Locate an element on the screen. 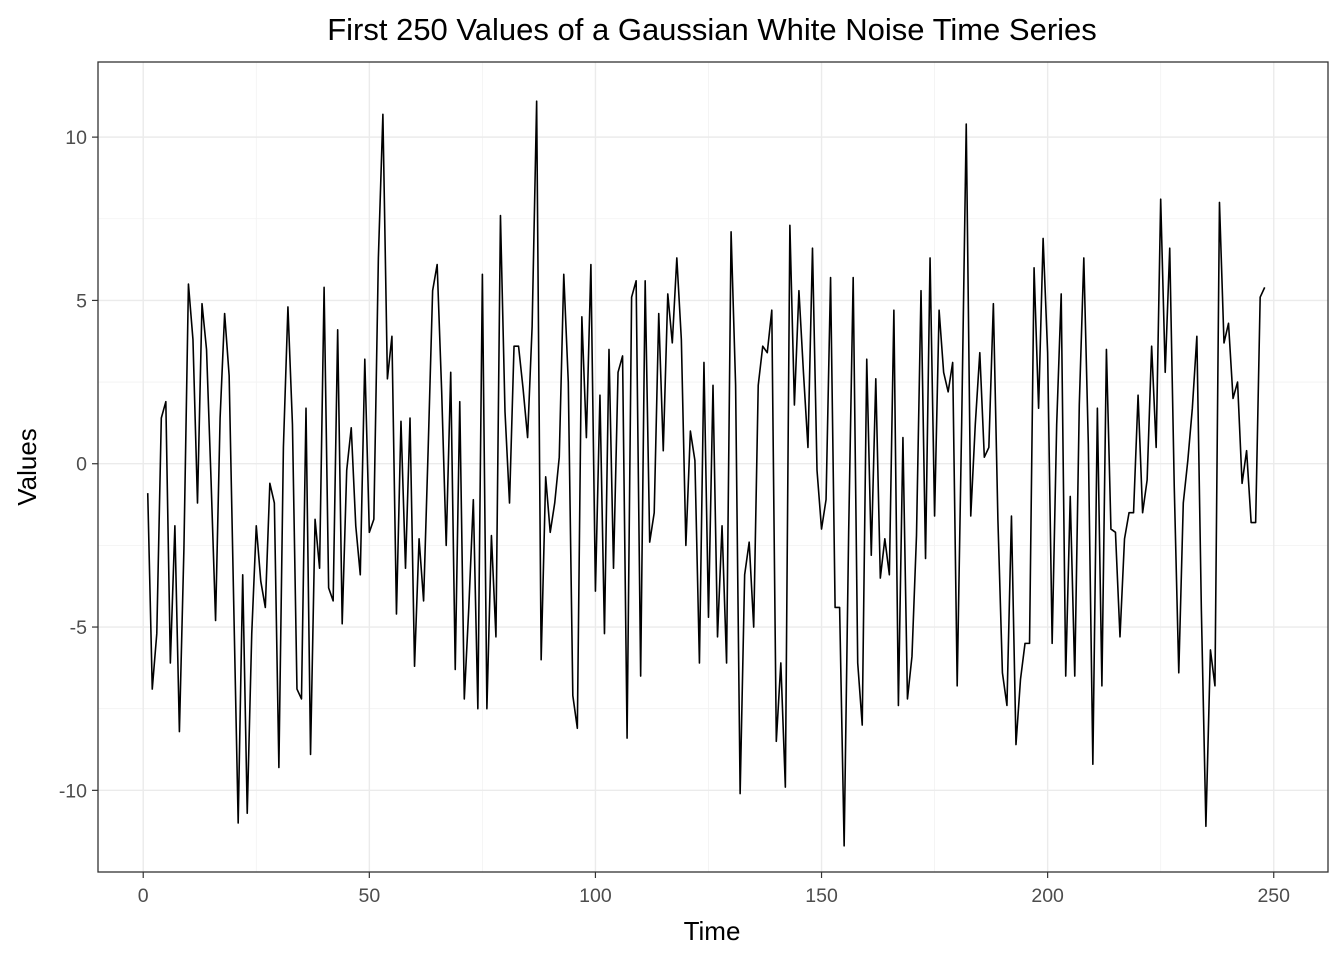 Image resolution: width=1344 pixels, height=960 pixels. x-tick-label: 250 is located at coordinates (1273, 896).